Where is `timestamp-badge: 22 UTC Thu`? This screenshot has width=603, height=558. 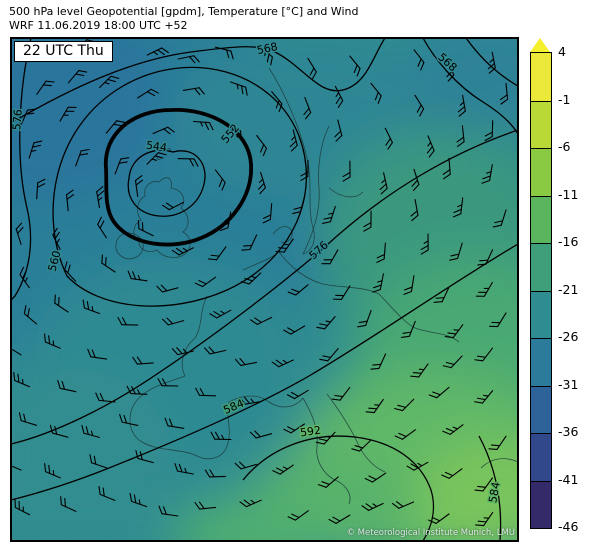
timestamp-badge: 22 UTC Thu is located at coordinates (63, 51).